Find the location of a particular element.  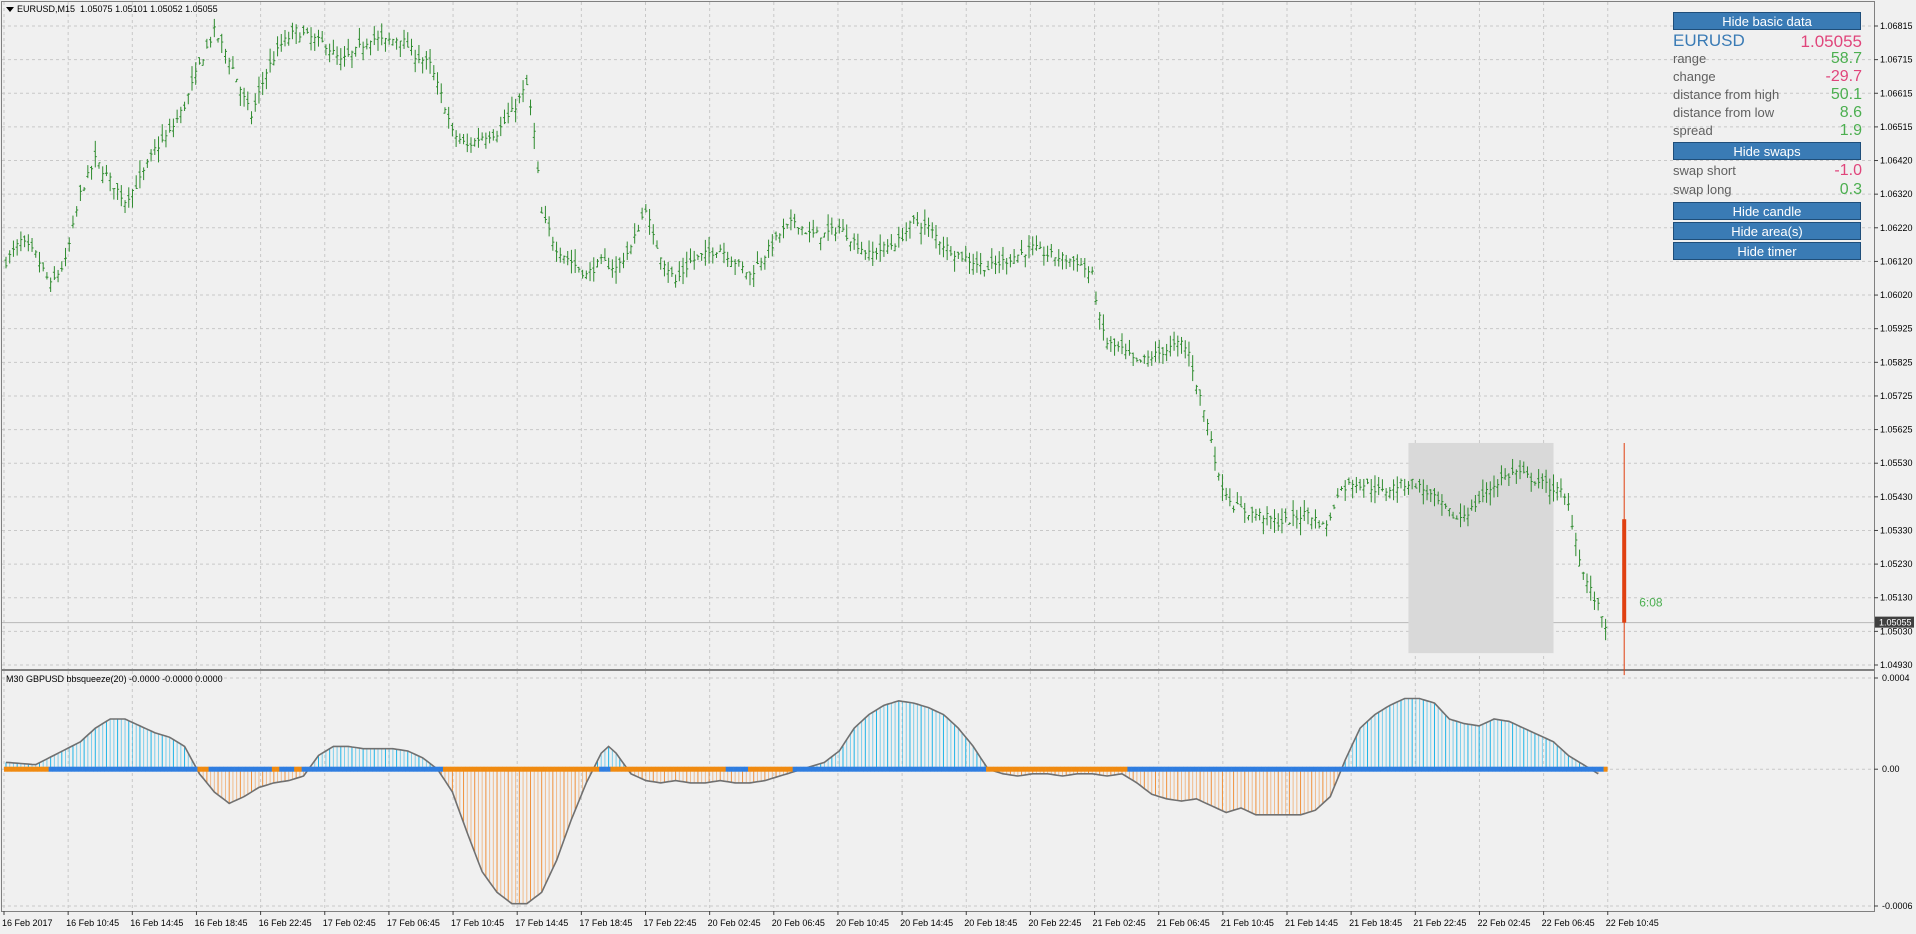

time-axis-label: 17 Feb 22:45 is located at coordinates (670, 923).